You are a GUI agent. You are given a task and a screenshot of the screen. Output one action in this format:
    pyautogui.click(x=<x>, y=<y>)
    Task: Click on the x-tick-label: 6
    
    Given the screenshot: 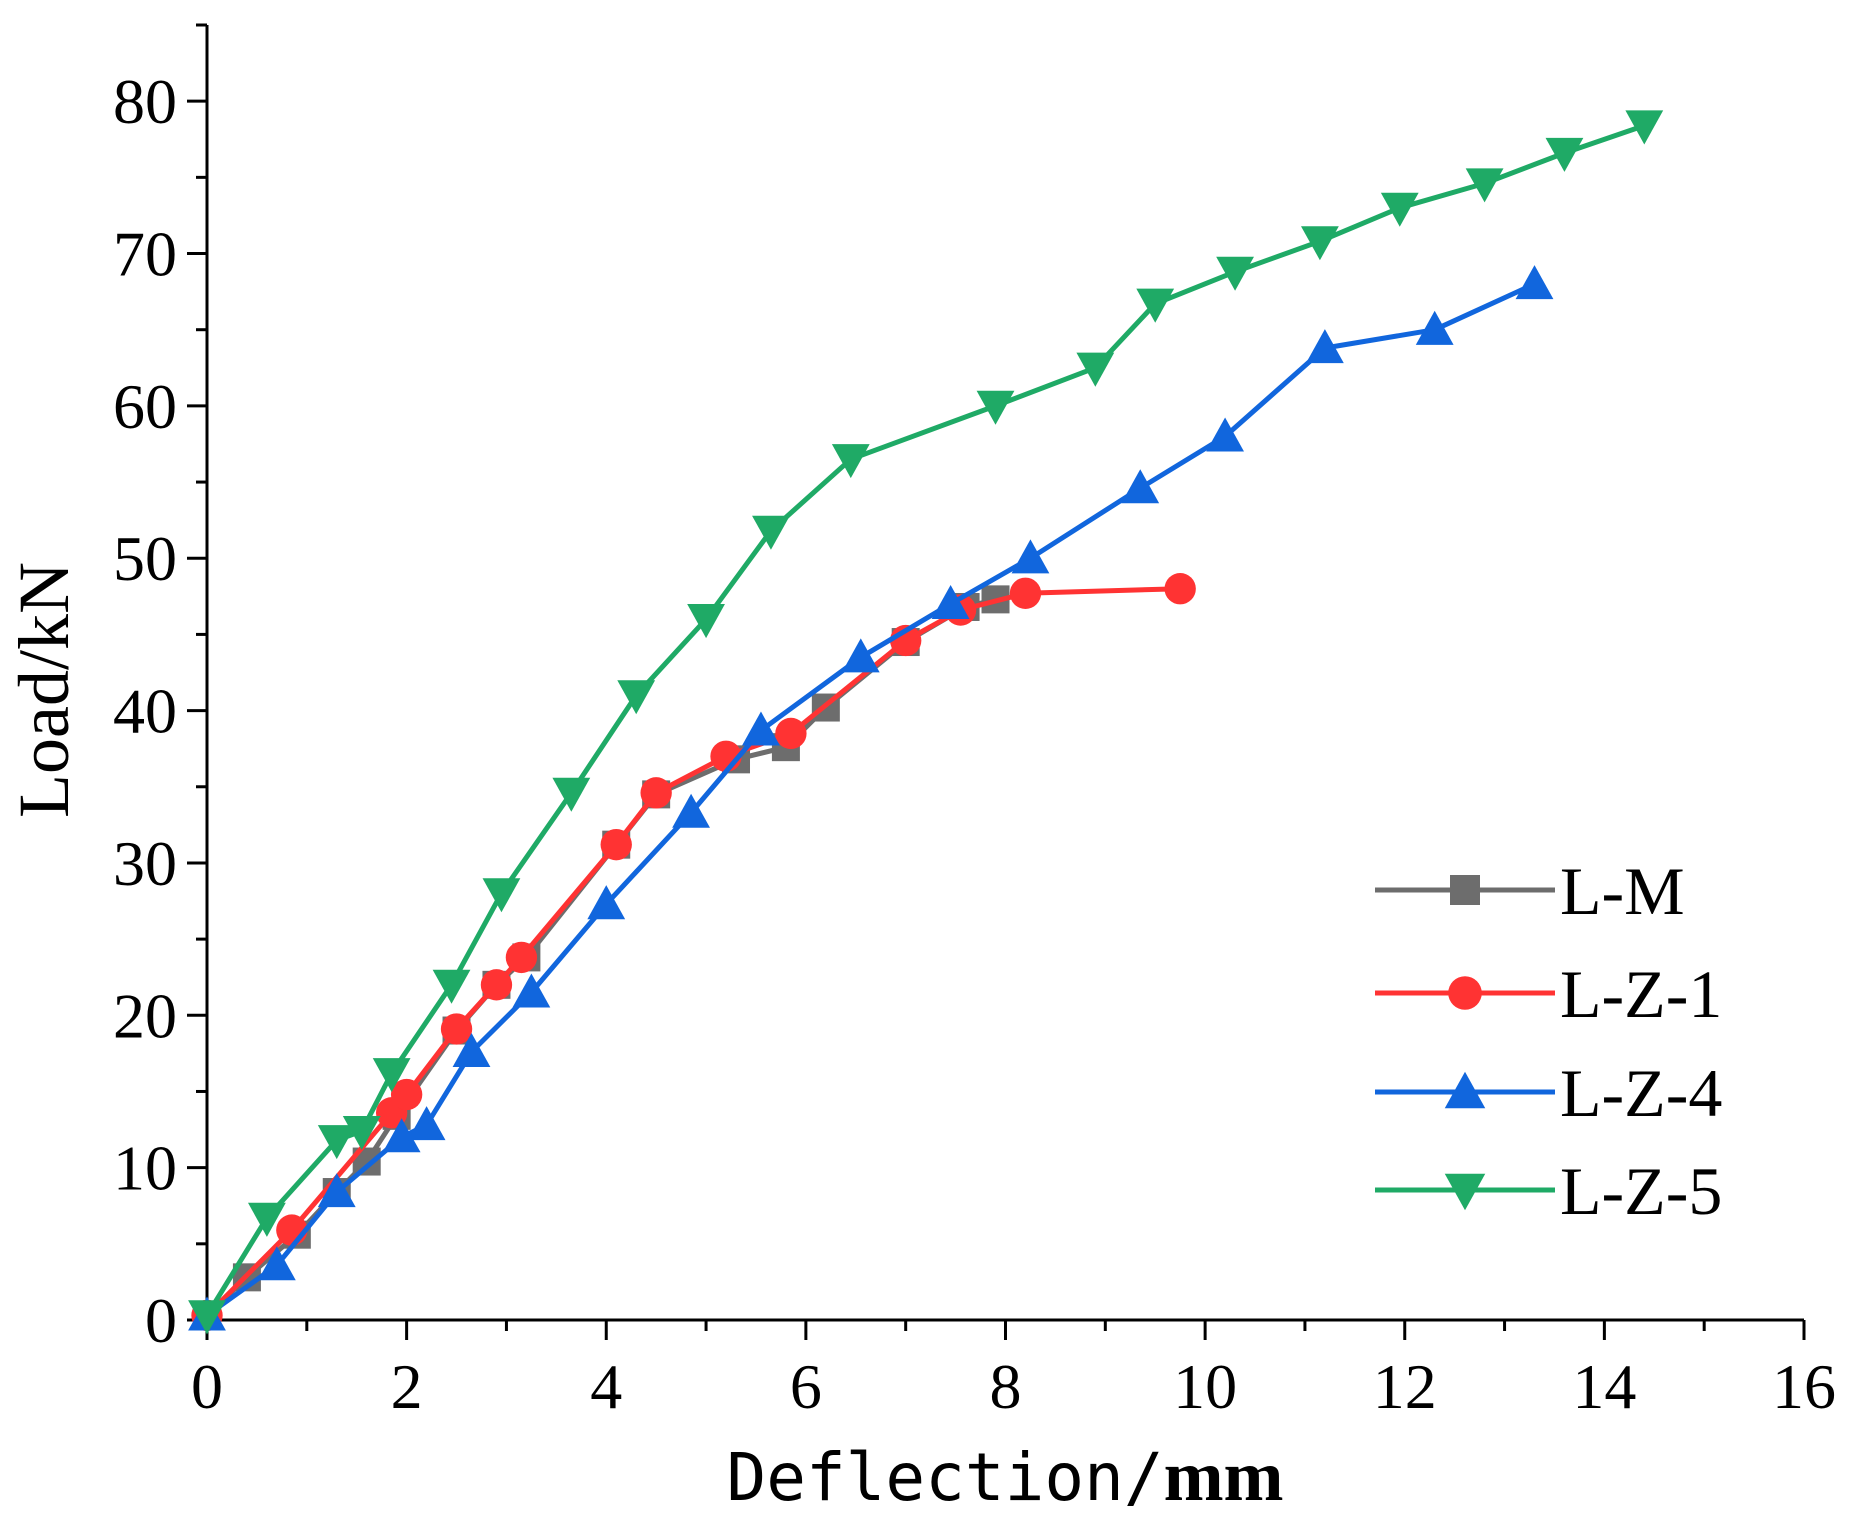 What is the action you would take?
    pyautogui.click(x=806, y=1386)
    